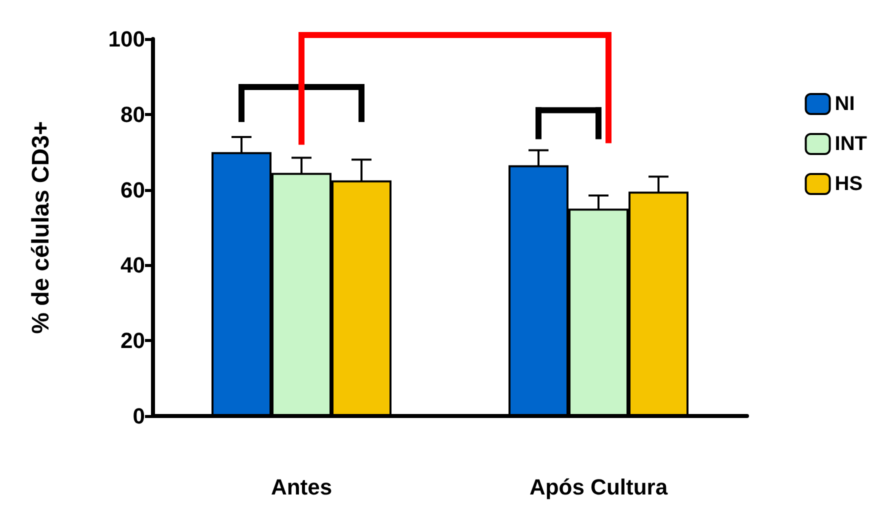 This screenshot has height=513, width=885. I want to click on legend-label: NI, so click(844, 104).